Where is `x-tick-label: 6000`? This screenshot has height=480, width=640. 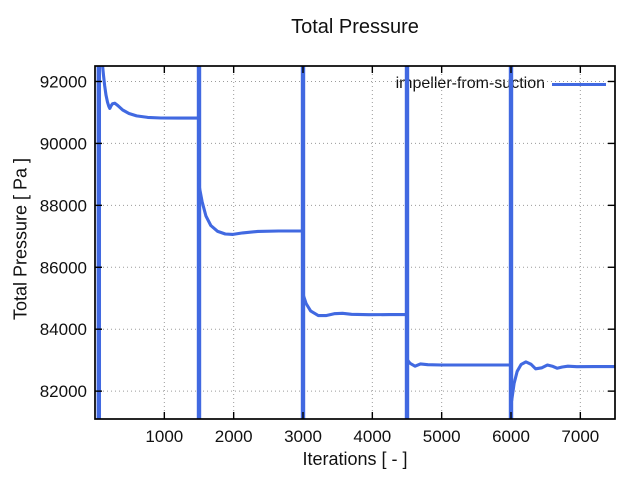 x-tick-label: 6000 is located at coordinates (511, 436).